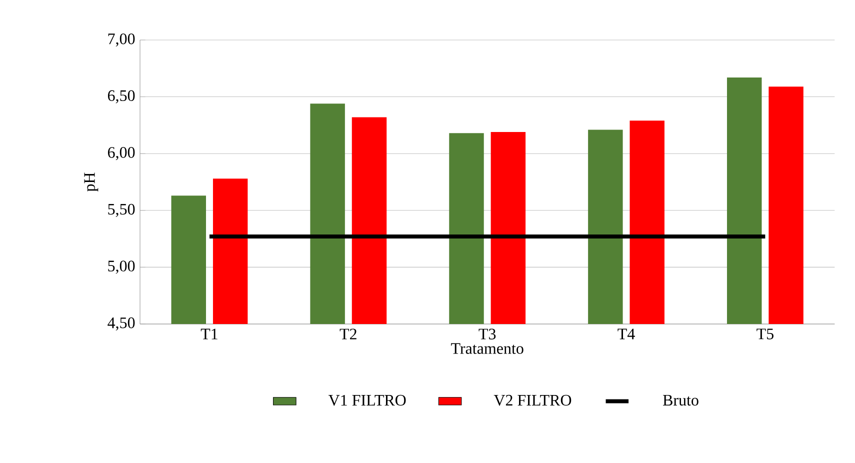  I want to click on x-axis-title: Tratamento, so click(487, 348).